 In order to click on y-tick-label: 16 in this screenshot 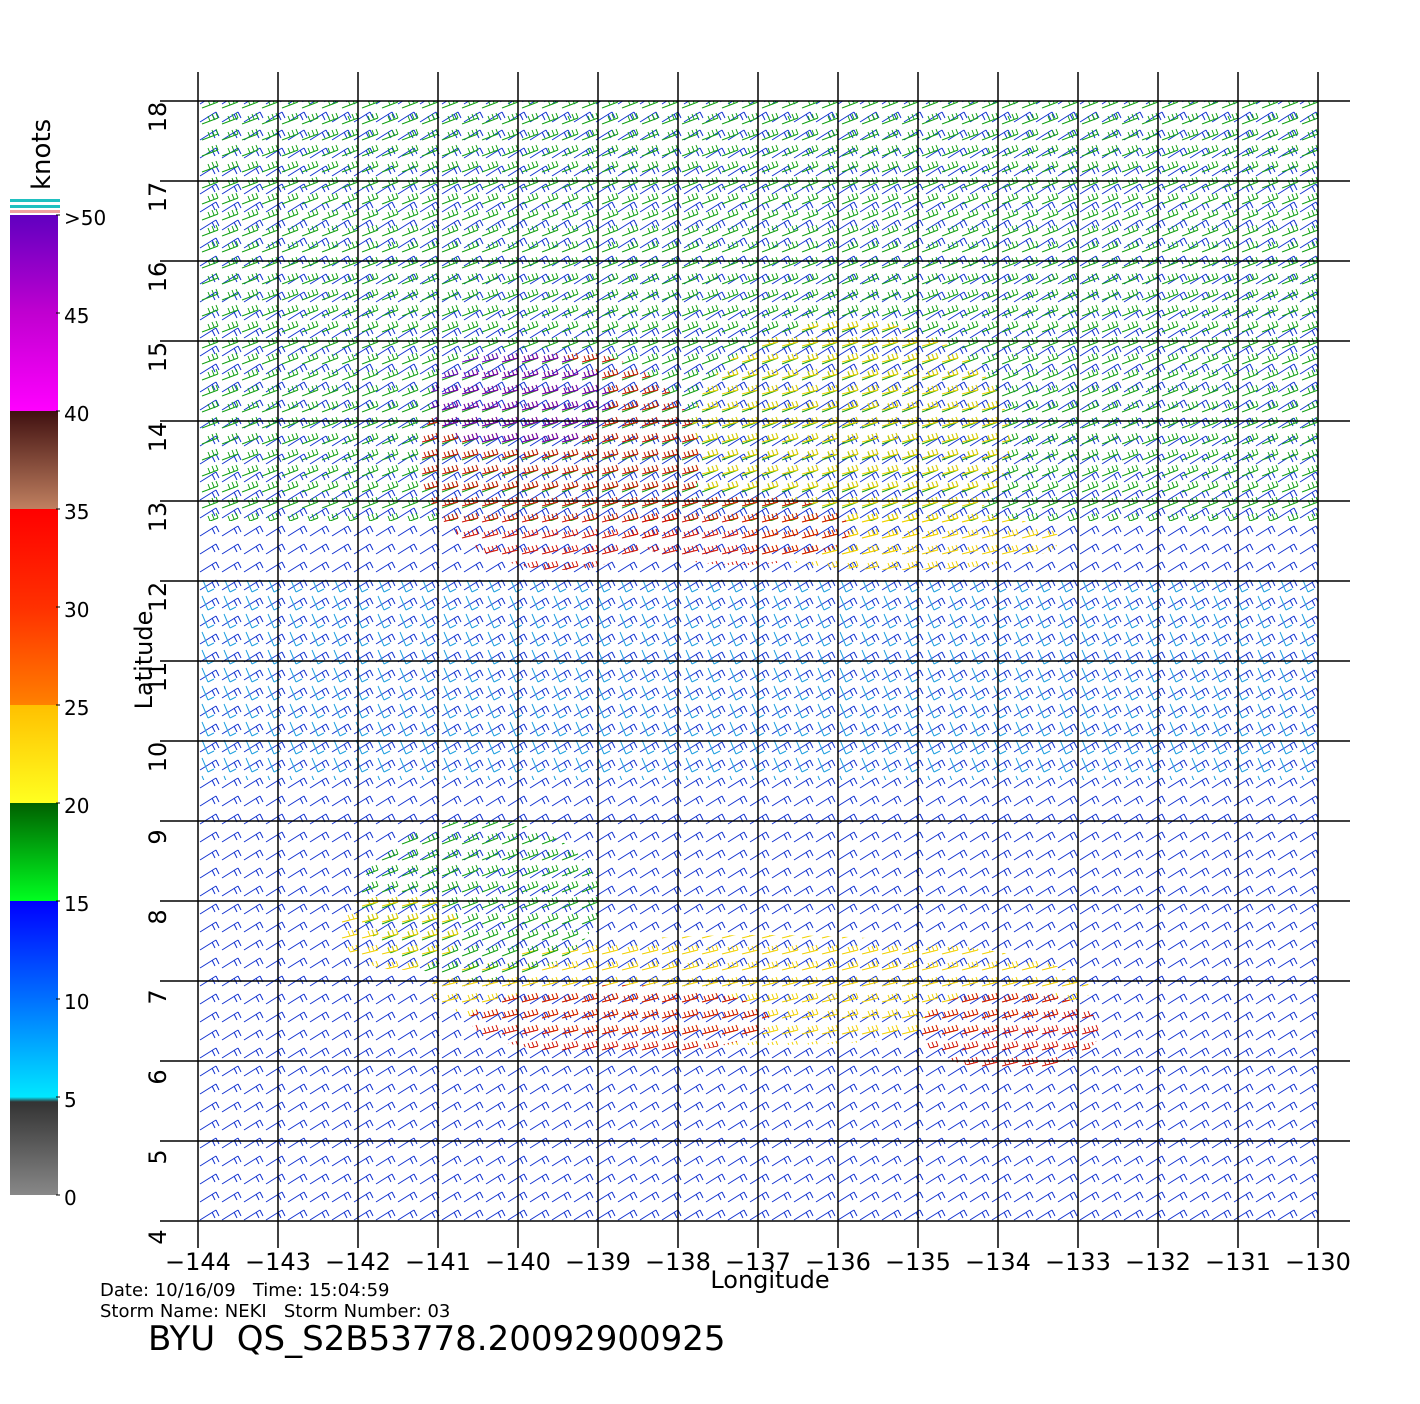, I will do `click(158, 277)`.